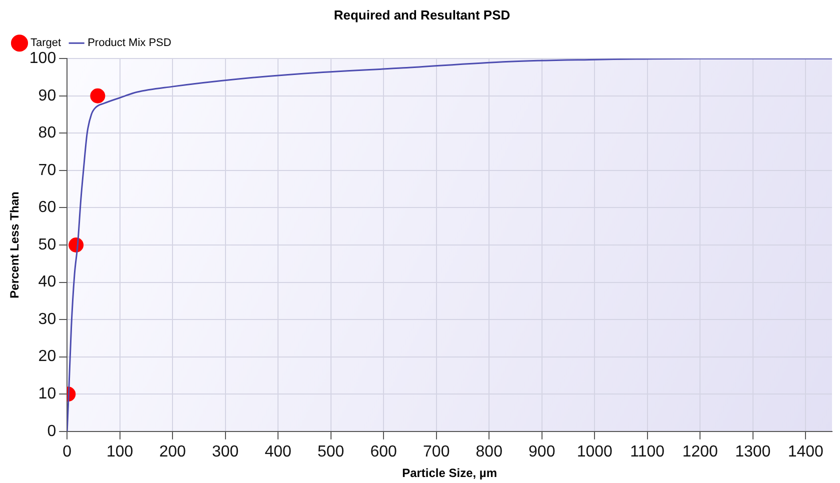 Image resolution: width=840 pixels, height=483 pixels. Describe the element at coordinates (47, 394) in the screenshot. I see `y-tick-label: 10` at that location.